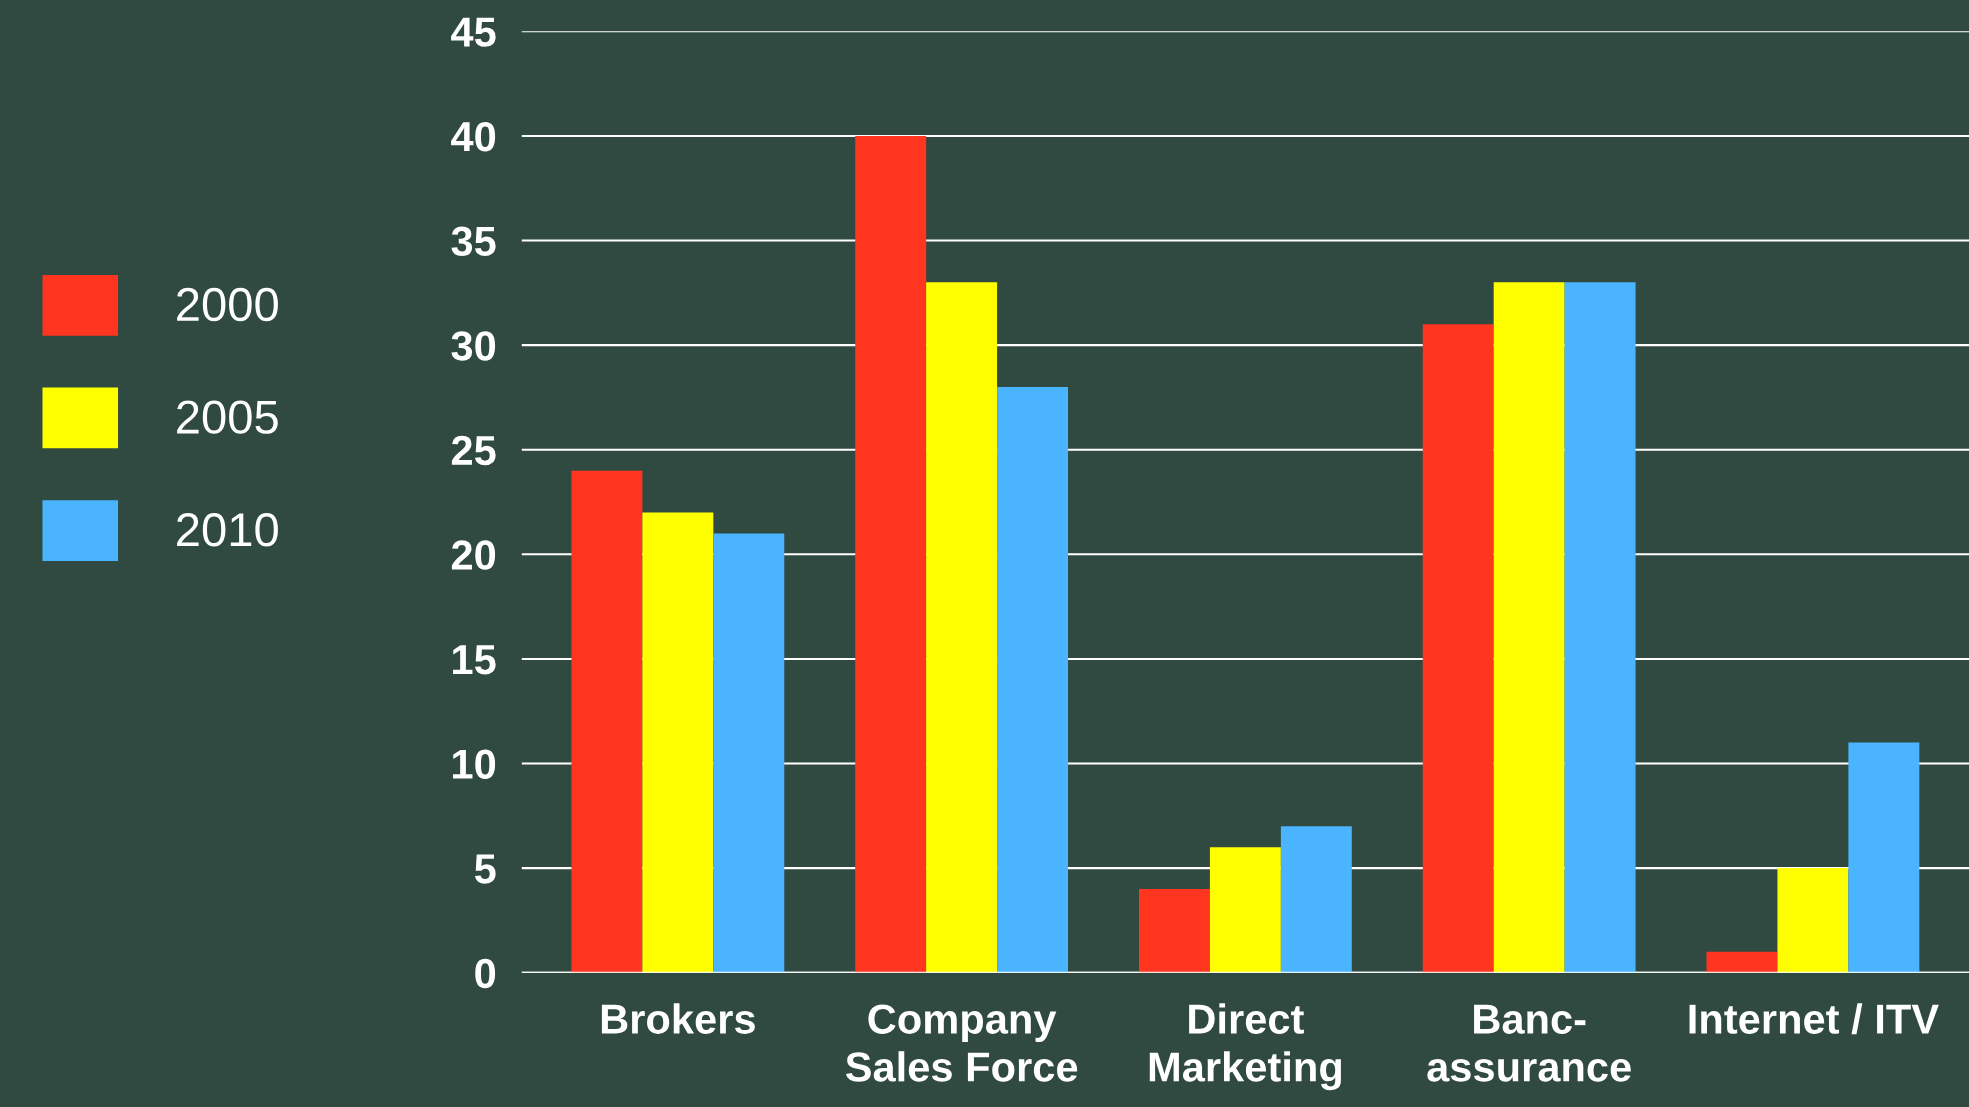 This screenshot has width=1969, height=1107. I want to click on x-tick-label: Brokers, so click(678, 1018).